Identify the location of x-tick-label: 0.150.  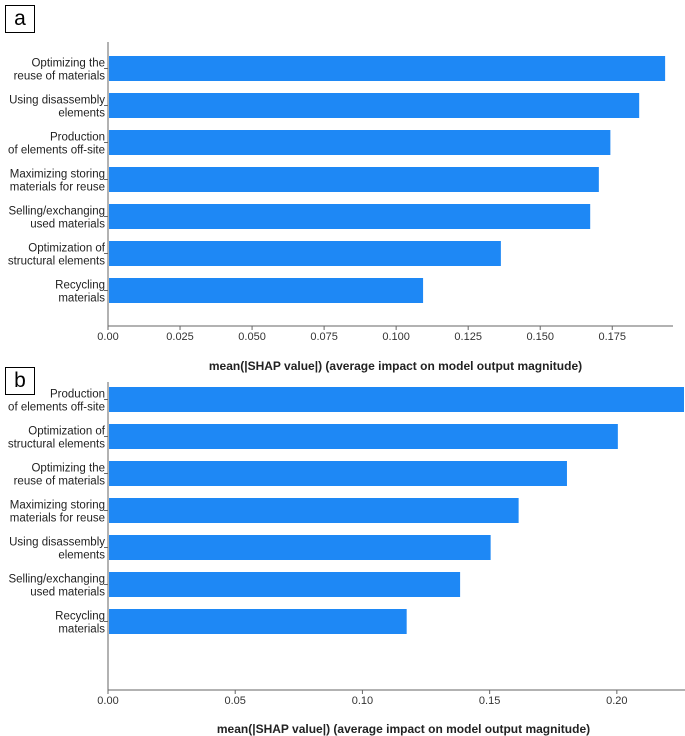
(540, 337).